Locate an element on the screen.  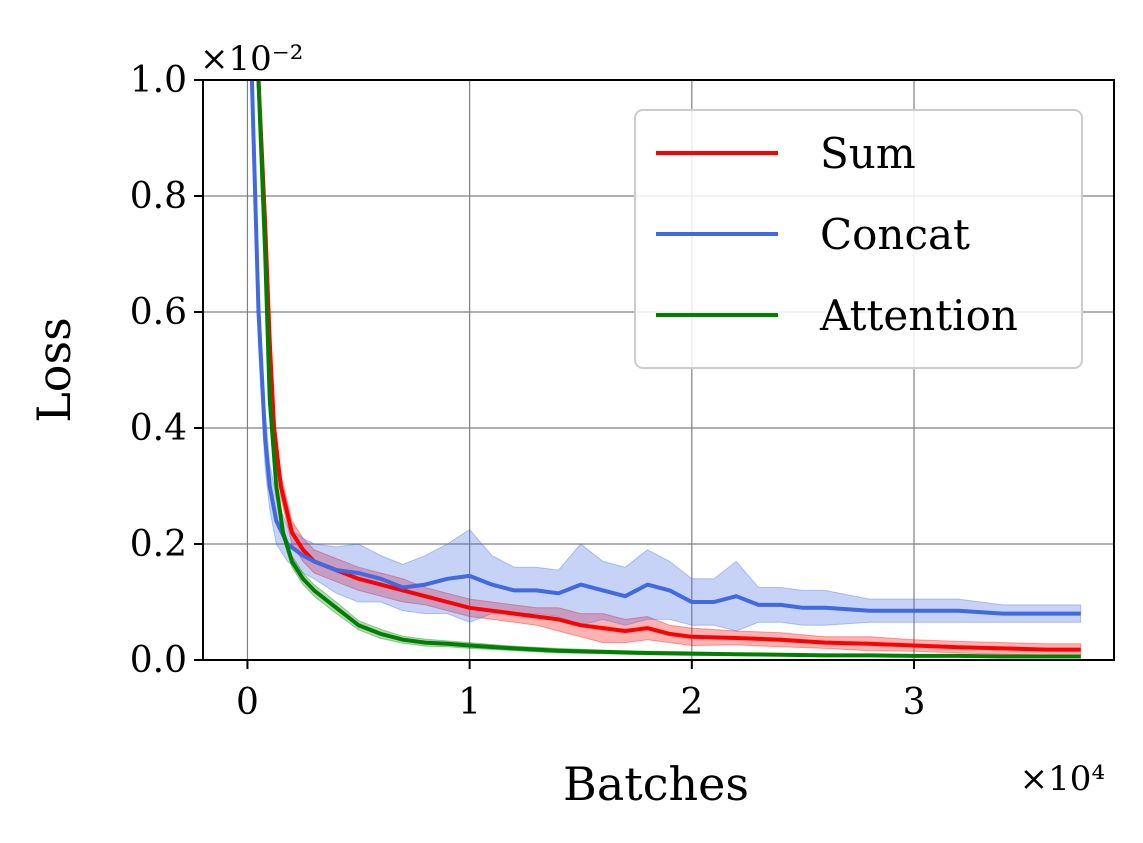
x-tick-label: 2 is located at coordinates (691, 702).